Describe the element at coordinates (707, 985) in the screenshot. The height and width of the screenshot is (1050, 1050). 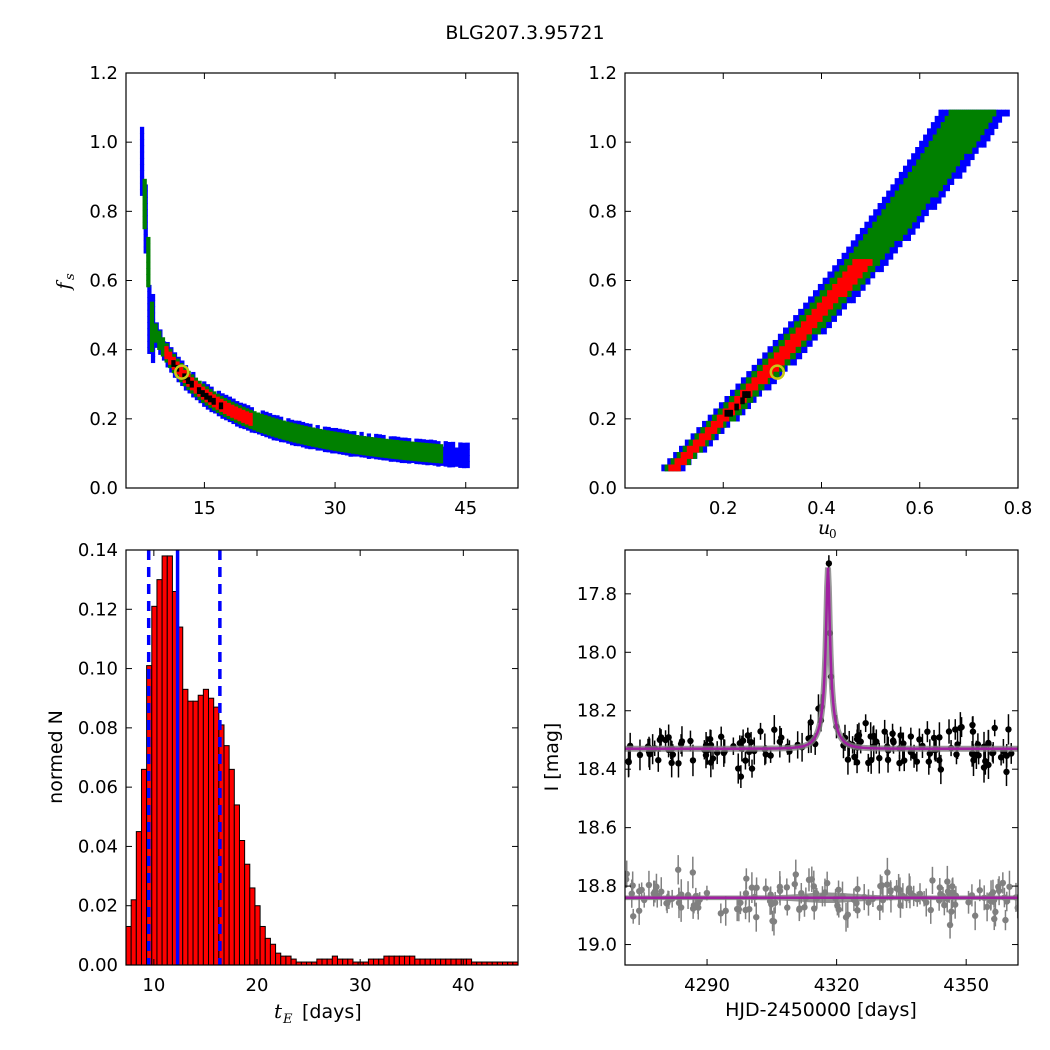
I see `x-tick-label: 4290` at that location.